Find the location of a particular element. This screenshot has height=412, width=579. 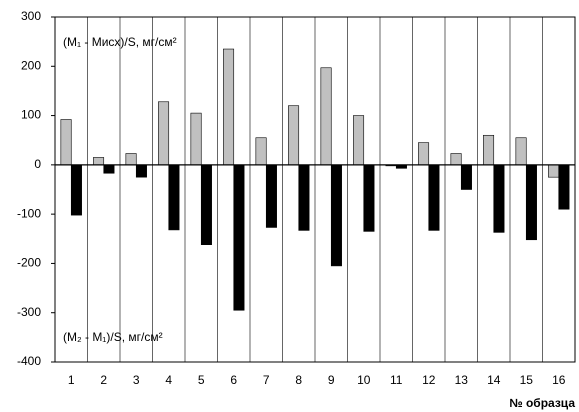

x-tick-label: 3 is located at coordinates (136, 380).